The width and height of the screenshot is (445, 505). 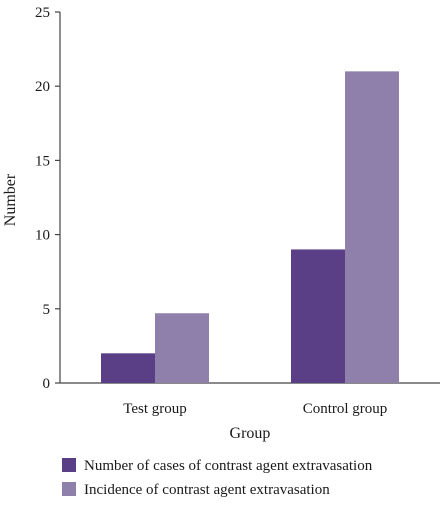 I want to click on x-axis-title: Group, so click(x=250, y=433).